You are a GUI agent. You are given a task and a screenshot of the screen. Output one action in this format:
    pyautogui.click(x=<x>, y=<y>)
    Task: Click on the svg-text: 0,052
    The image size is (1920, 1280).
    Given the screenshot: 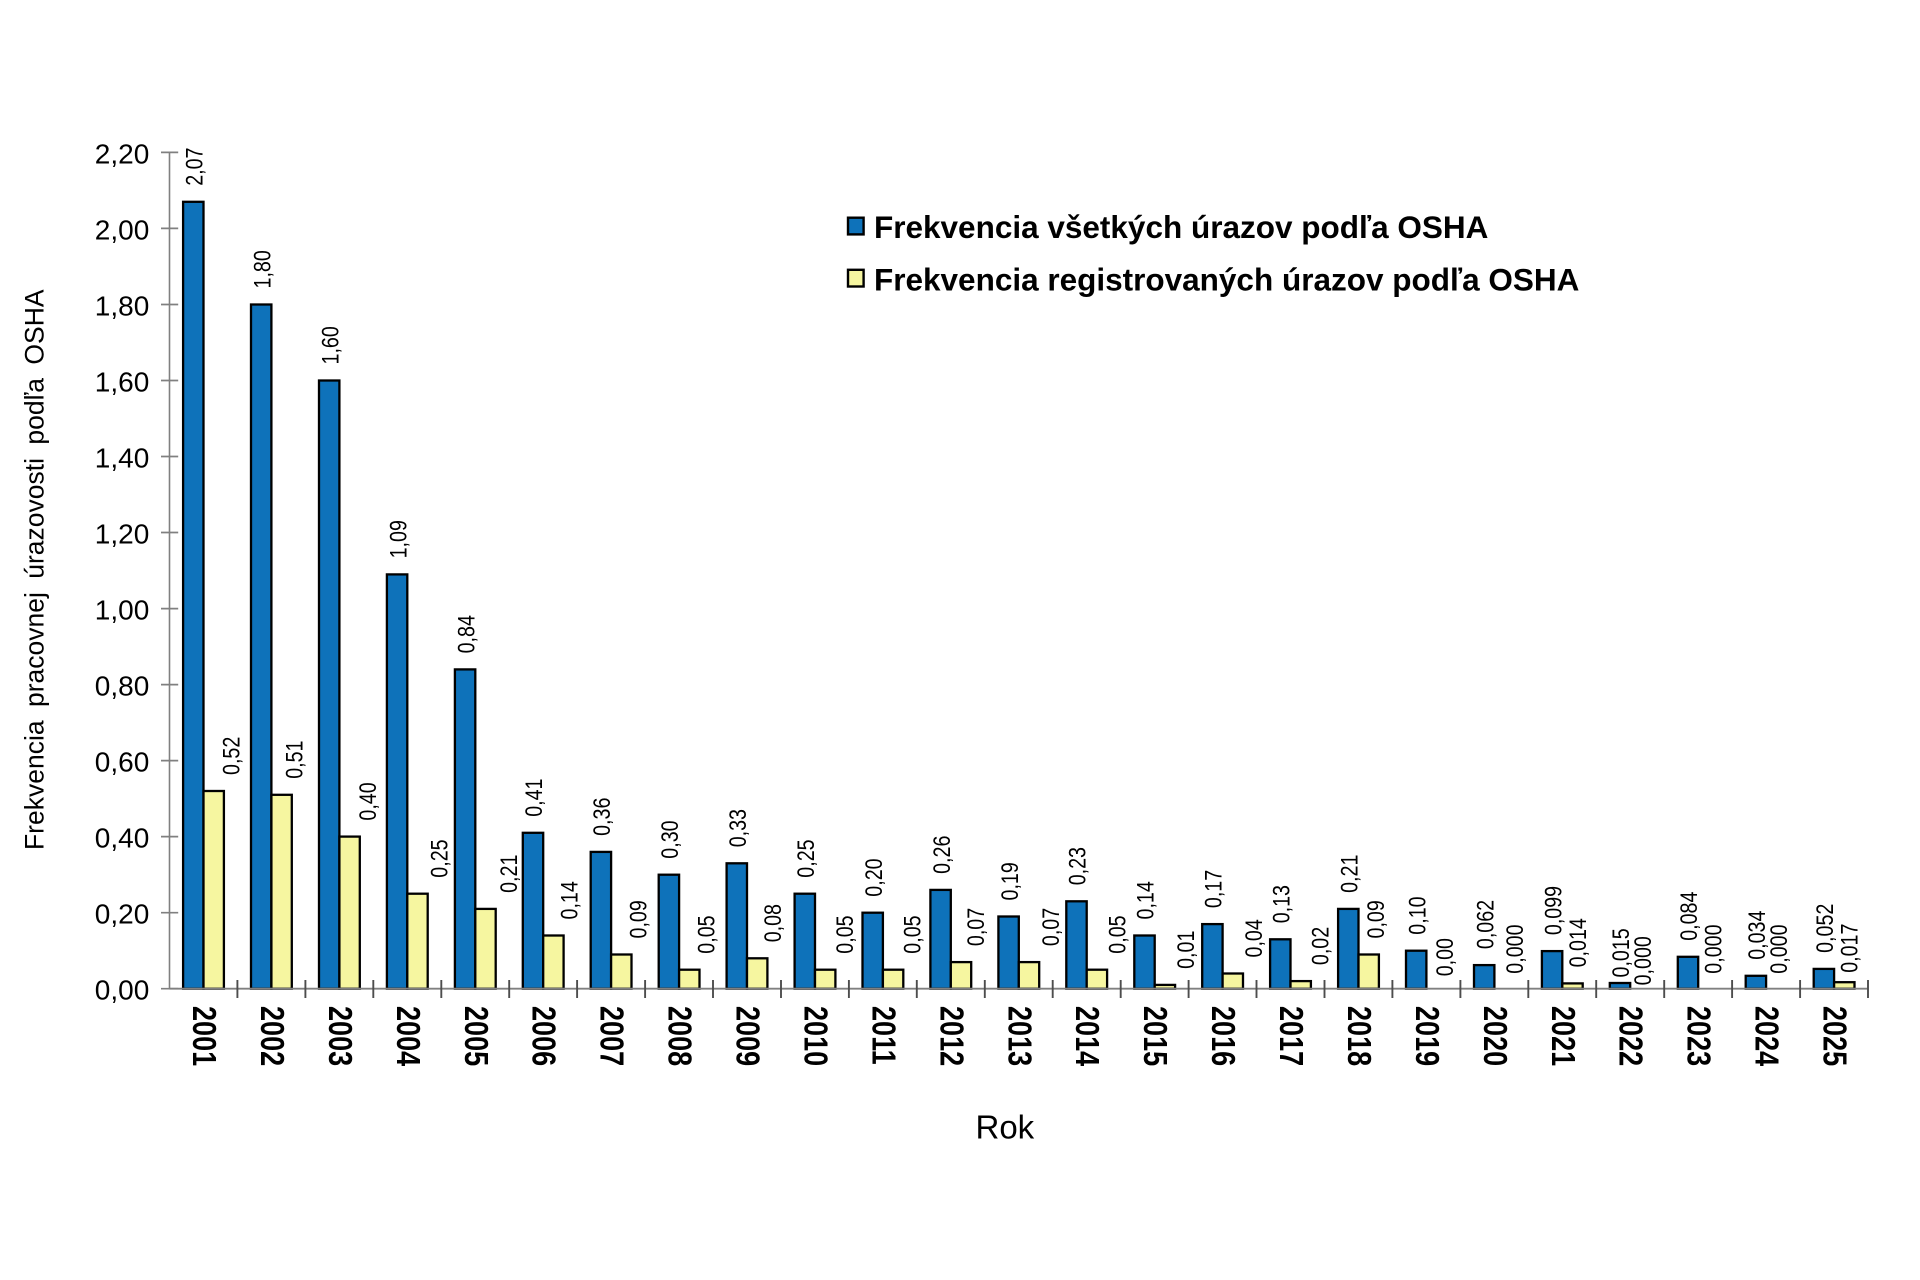 What is the action you would take?
    pyautogui.click(x=1824, y=928)
    